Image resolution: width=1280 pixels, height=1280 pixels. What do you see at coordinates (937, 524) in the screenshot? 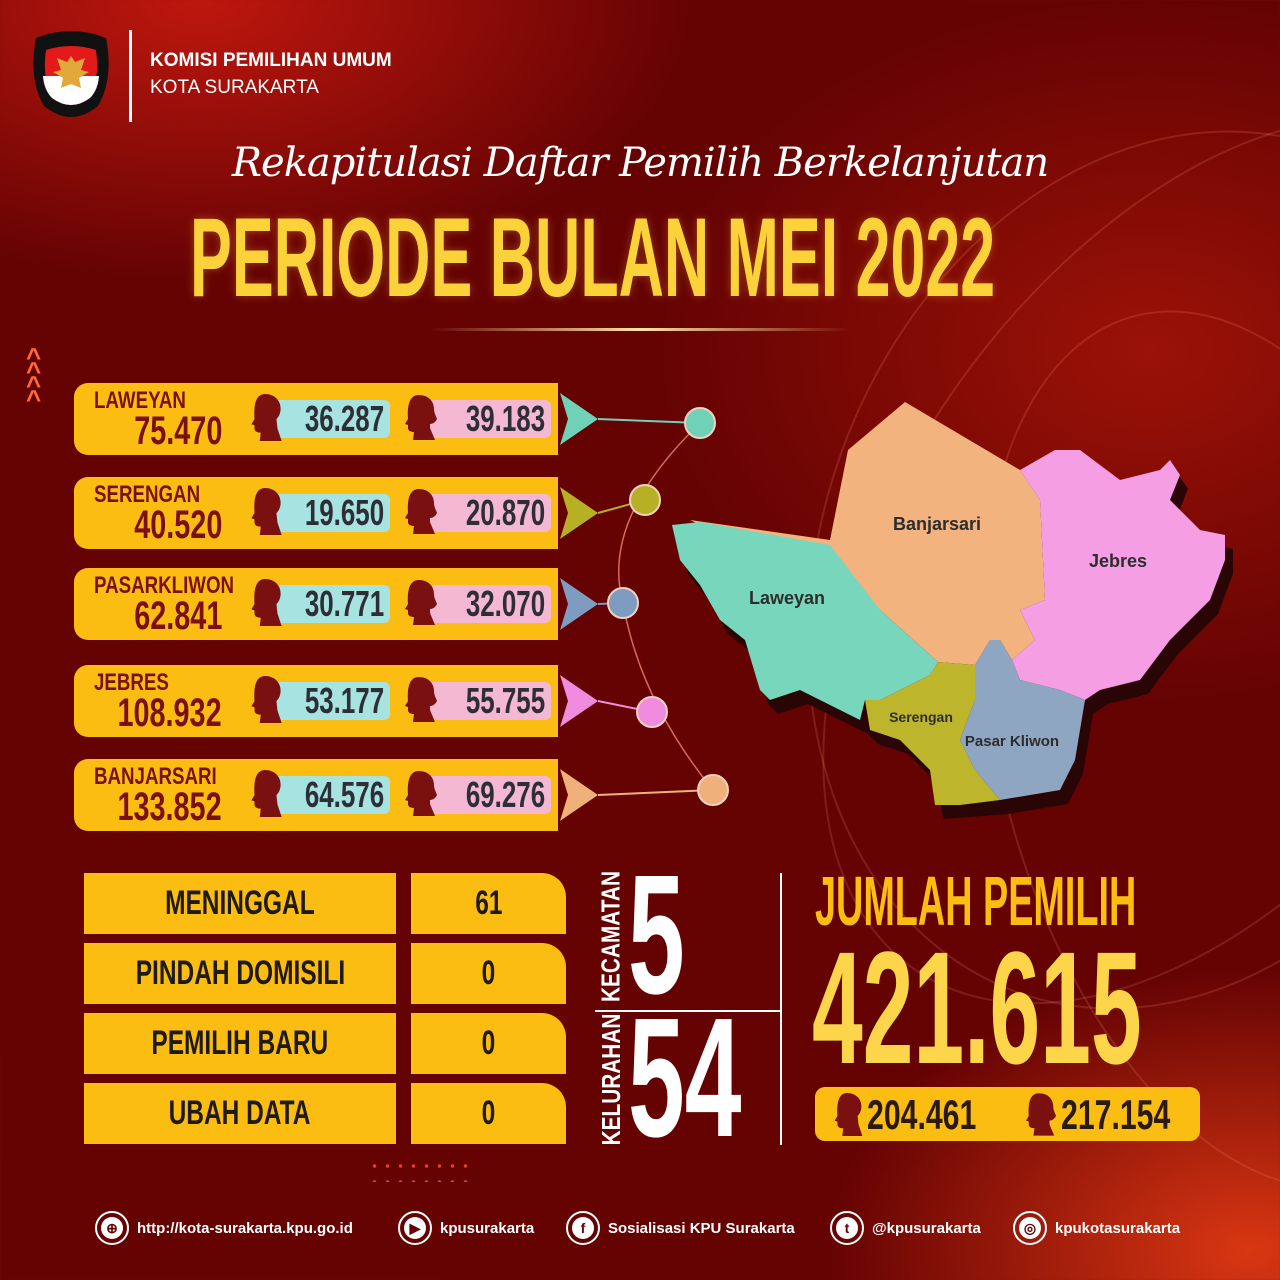
I see `map-label-banjarsari: Banjarsari` at bounding box center [937, 524].